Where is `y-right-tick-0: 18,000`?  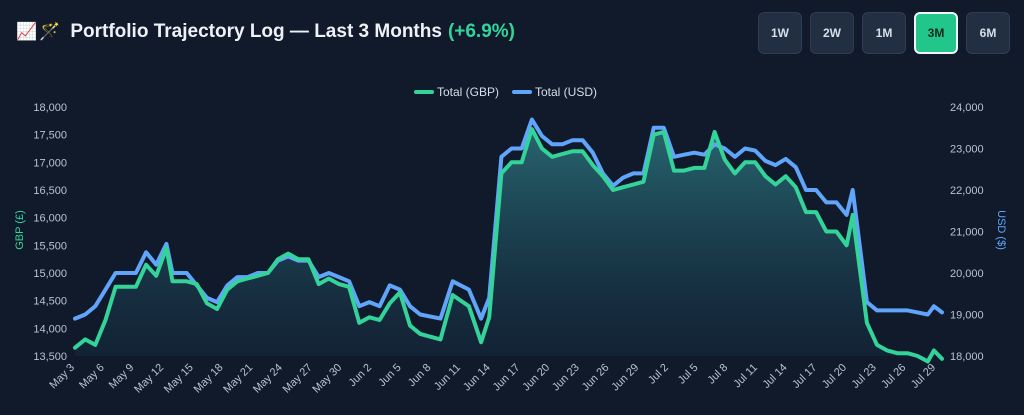
y-right-tick-0: 18,000 is located at coordinates (967, 357).